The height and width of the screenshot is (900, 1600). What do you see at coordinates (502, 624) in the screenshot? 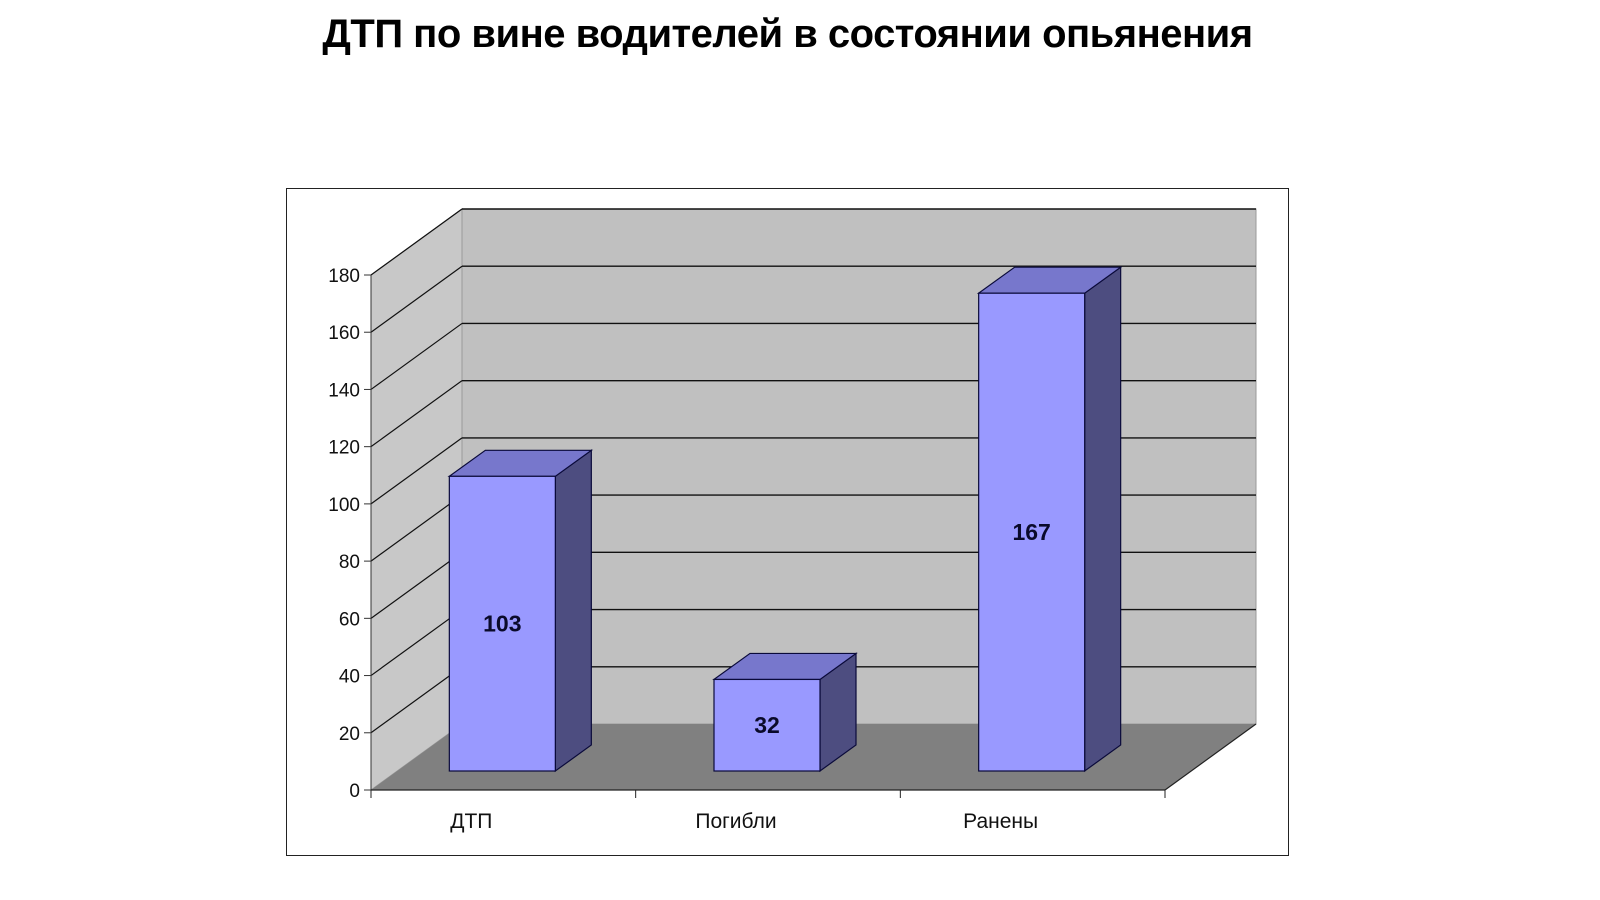
I see `bar-value-label: 103` at bounding box center [502, 624].